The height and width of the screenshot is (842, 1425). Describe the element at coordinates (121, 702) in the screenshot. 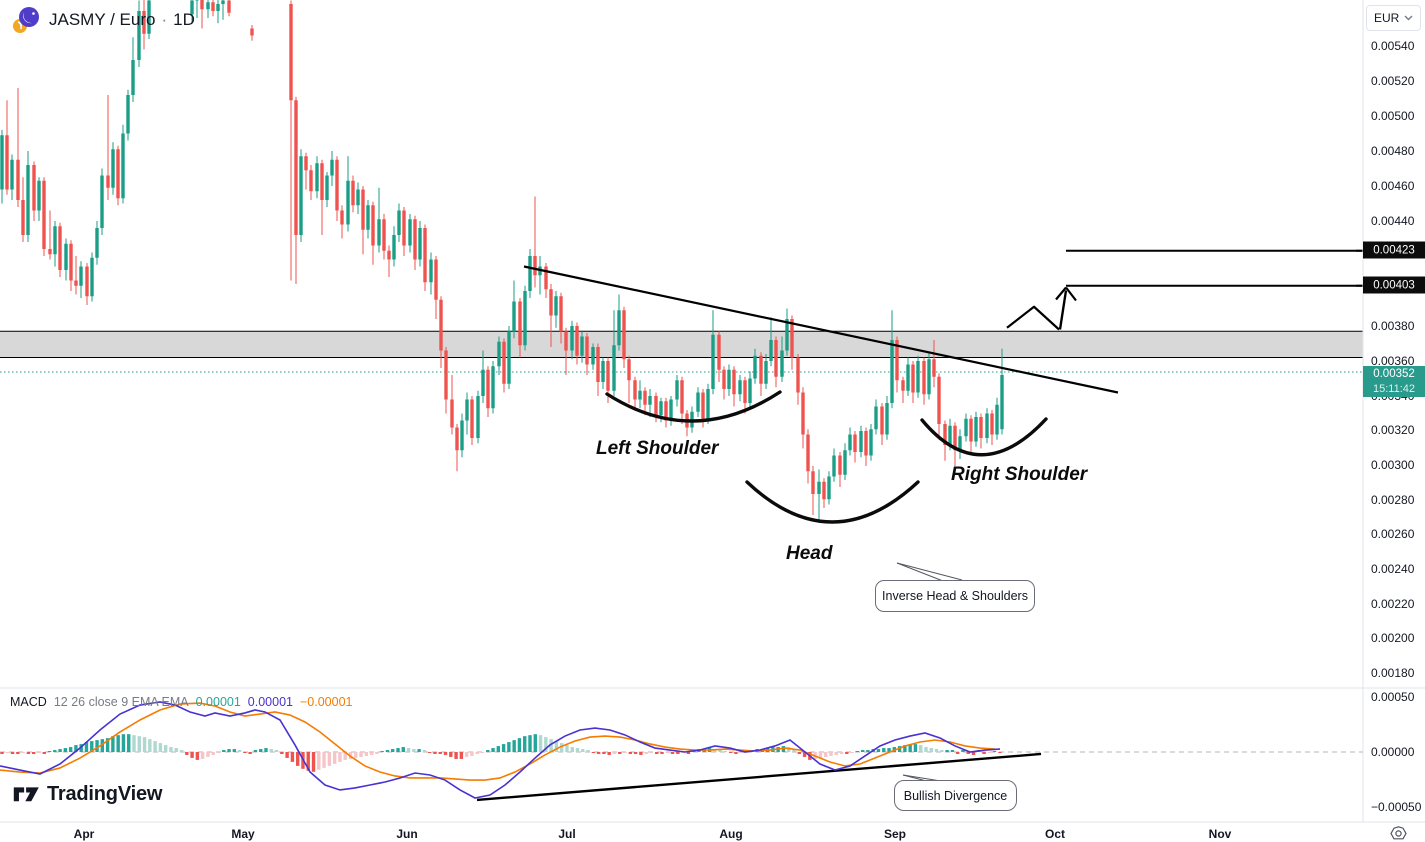

I see `macd-params: 12 26 close 9 EMA EMA` at that location.